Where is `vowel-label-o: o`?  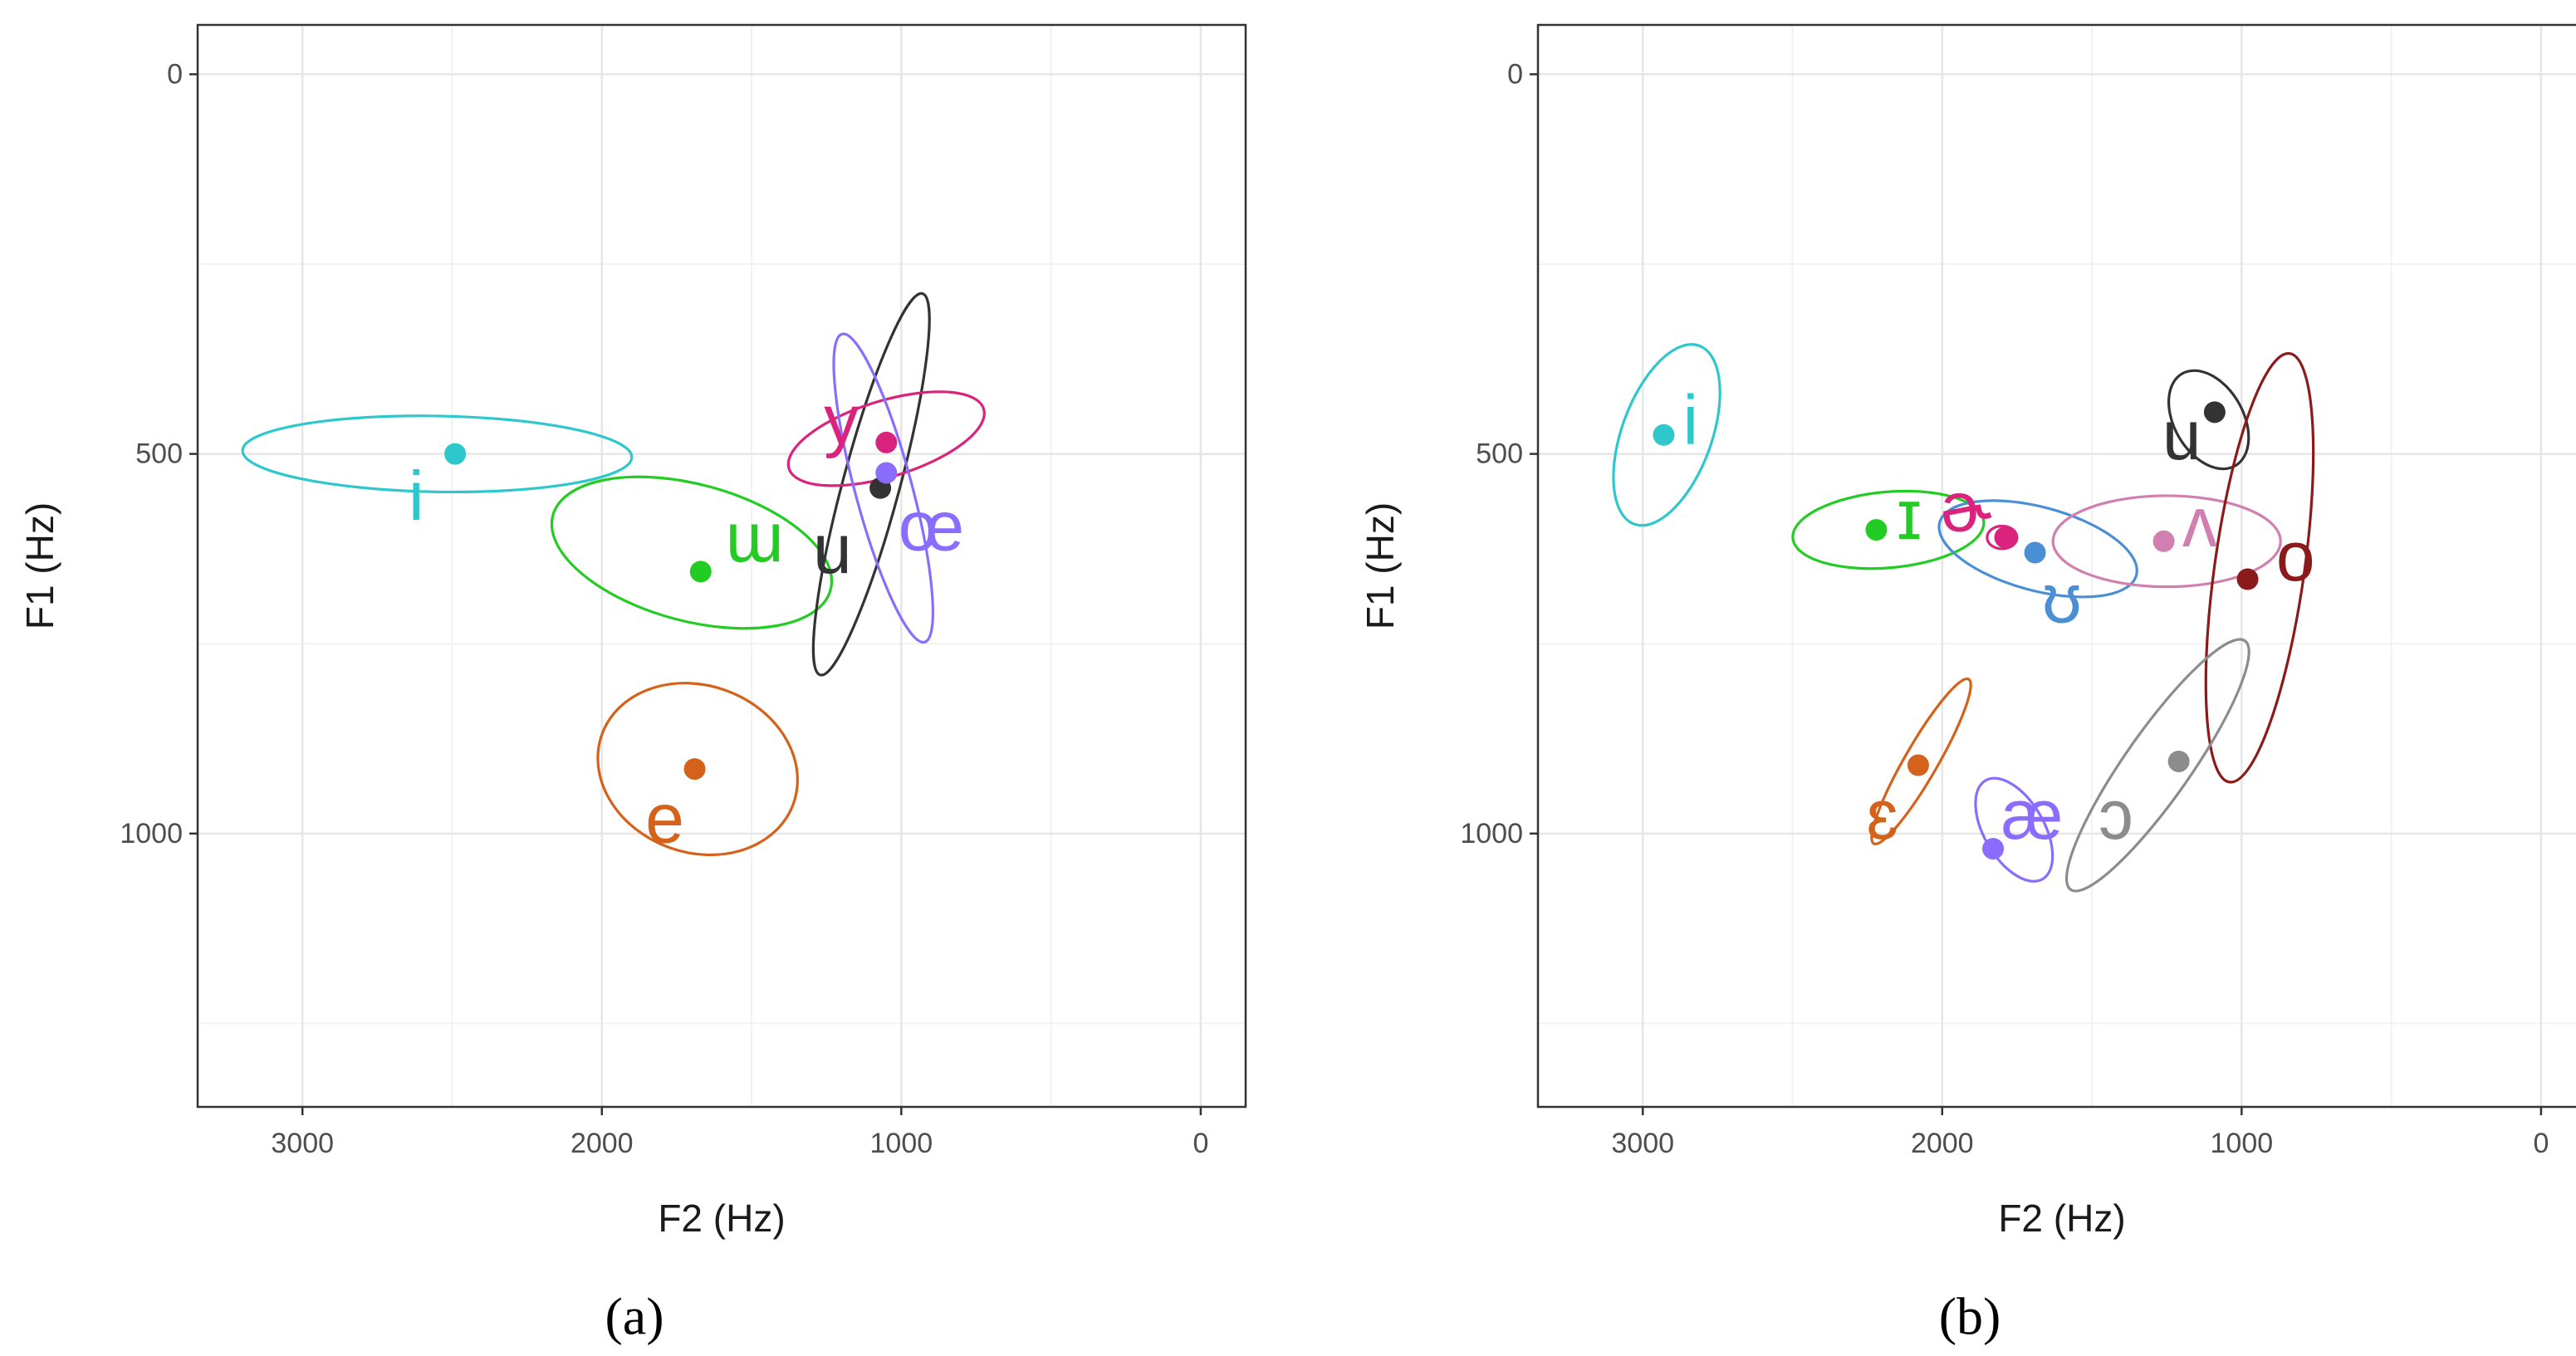 vowel-label-o: o is located at coordinates (2296, 556).